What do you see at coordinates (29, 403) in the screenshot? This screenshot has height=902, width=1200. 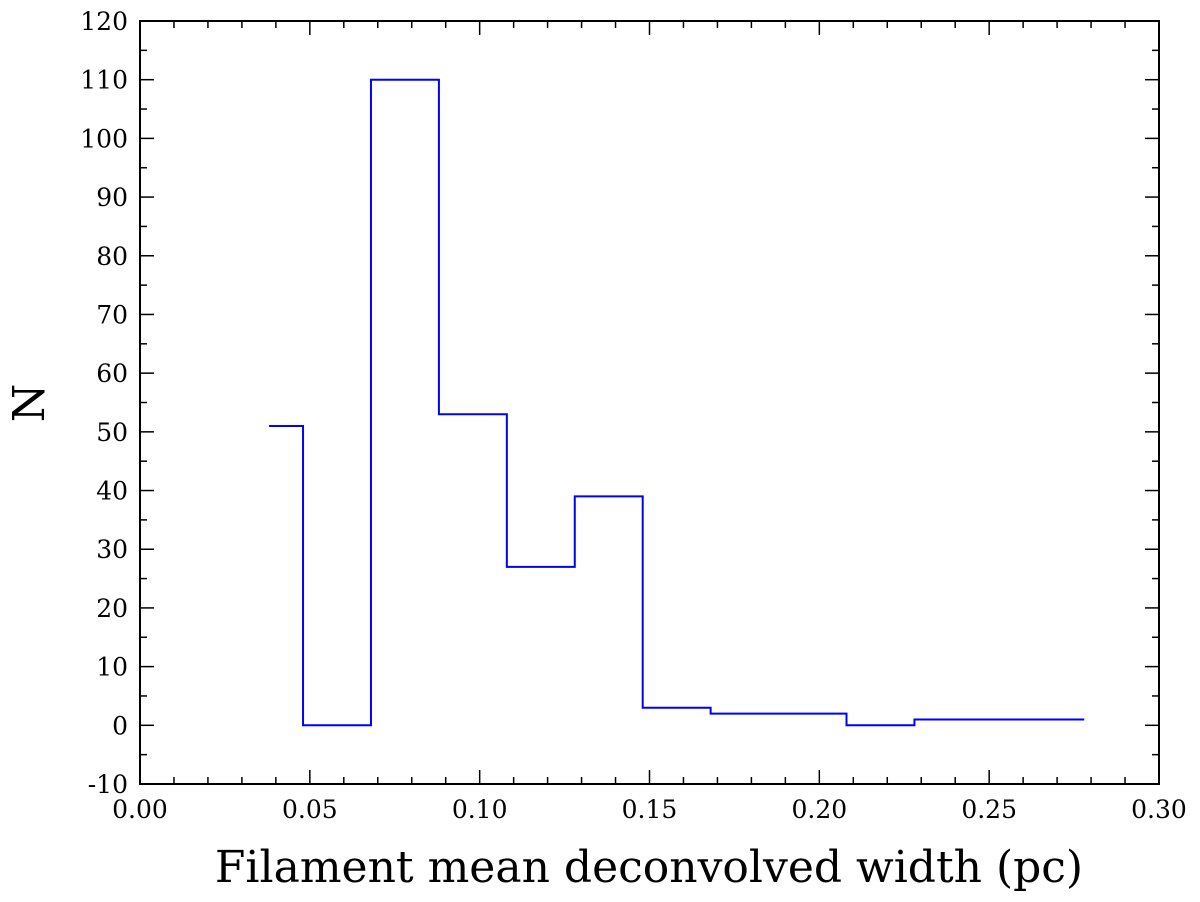 I see `y-axis-label: N` at bounding box center [29, 403].